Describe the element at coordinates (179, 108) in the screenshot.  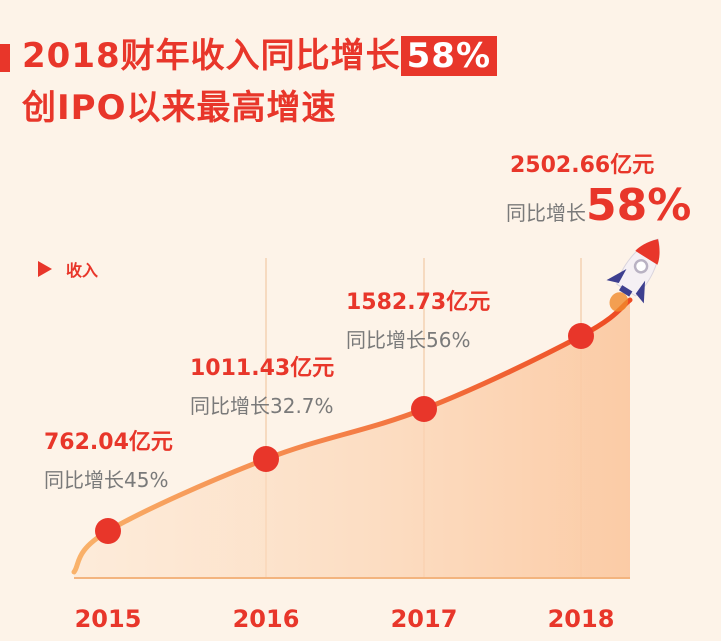
I see `title-line-2: 创IPO以来最高增速` at that location.